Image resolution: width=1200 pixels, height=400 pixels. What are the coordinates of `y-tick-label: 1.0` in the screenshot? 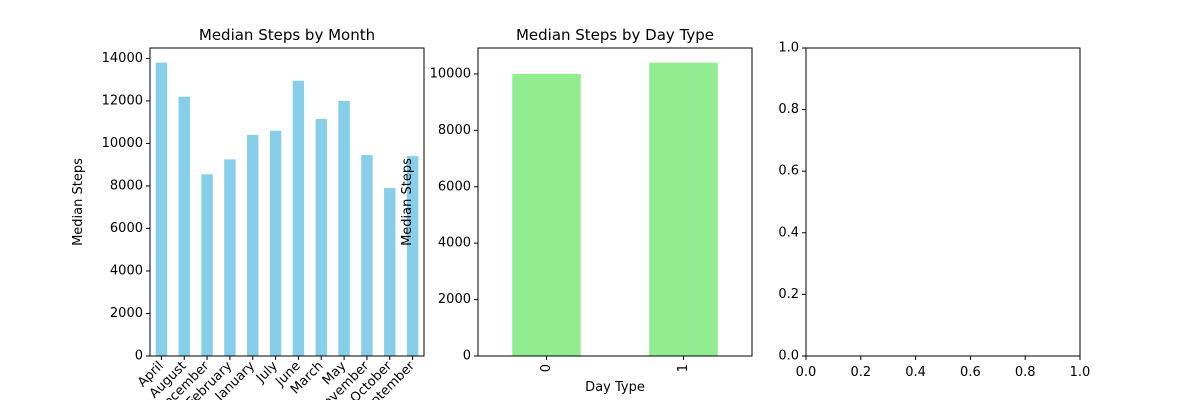 It's located at (788, 48).